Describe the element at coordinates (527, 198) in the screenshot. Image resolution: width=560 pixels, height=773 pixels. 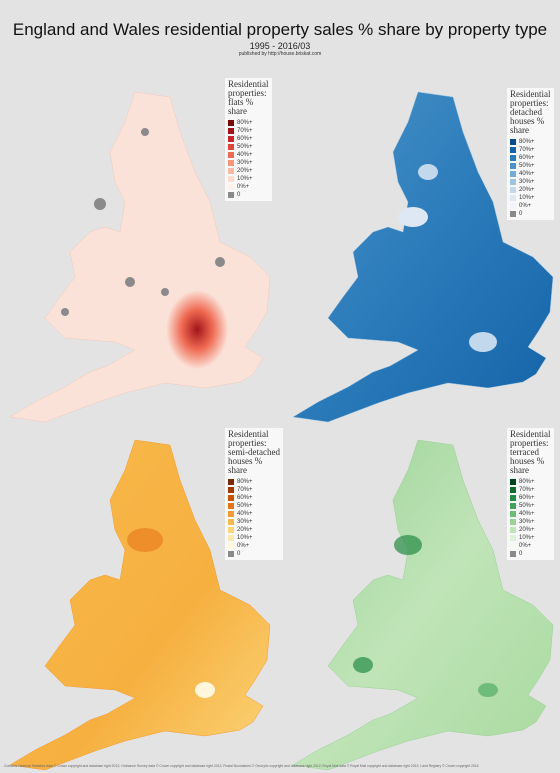
I see `legend-label: 10%+` at that location.